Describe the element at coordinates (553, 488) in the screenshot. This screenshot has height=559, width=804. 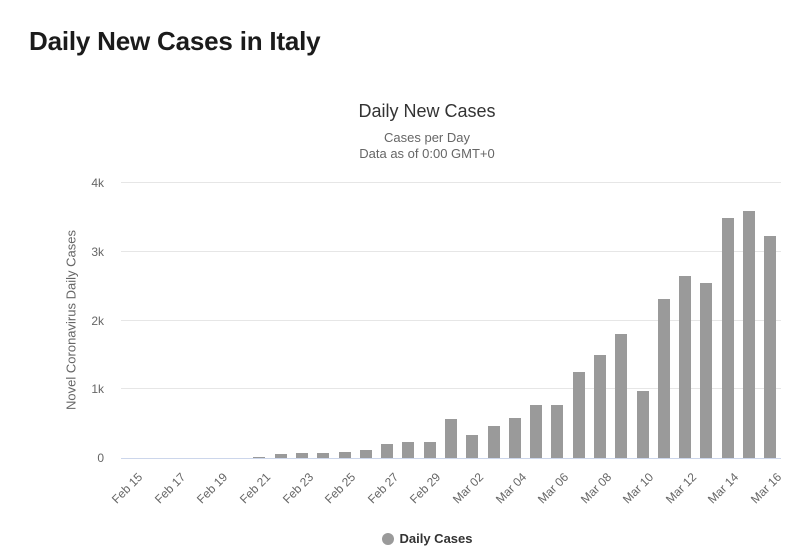
I see `x-tick-label-mar-06: Mar 06` at that location.